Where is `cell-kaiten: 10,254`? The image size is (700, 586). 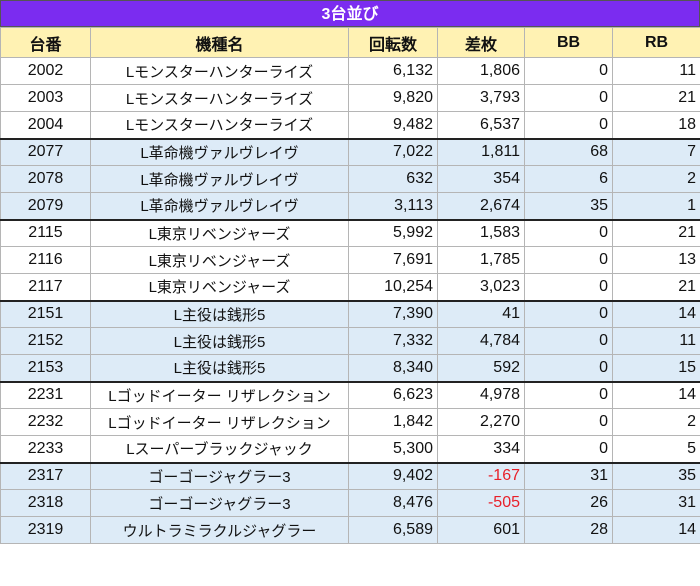
cell-kaiten: 10,254 is located at coordinates (393, 287).